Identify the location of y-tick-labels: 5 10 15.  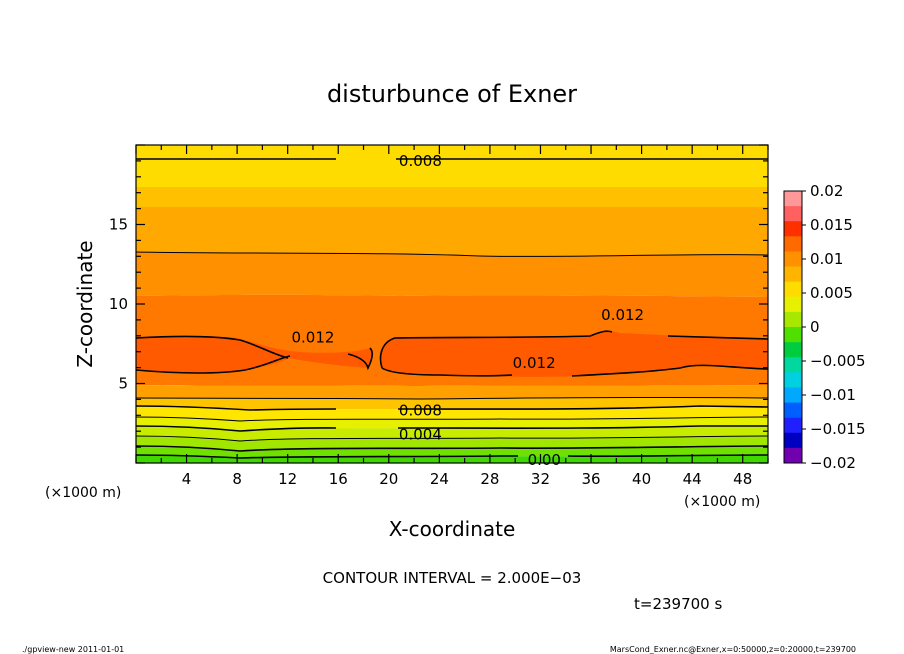
(118, 304).